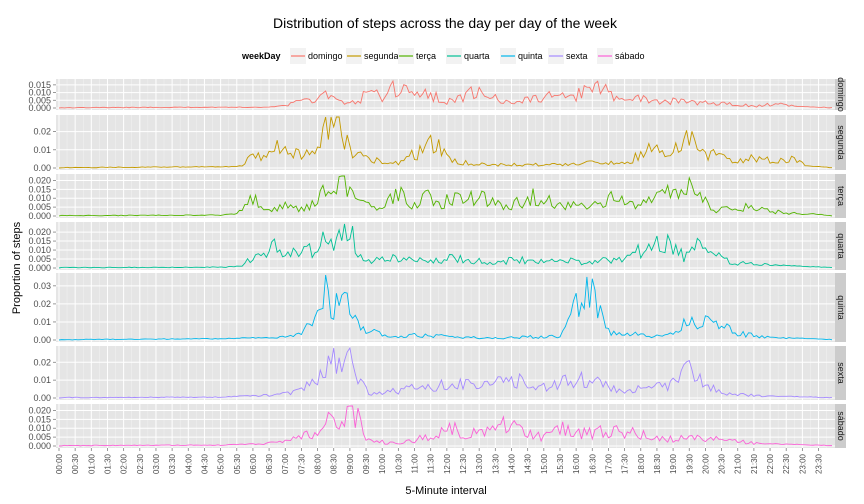 The image size is (864, 504). What do you see at coordinates (786, 463) in the screenshot?
I see `x-tick-label: 22:30` at bounding box center [786, 463].